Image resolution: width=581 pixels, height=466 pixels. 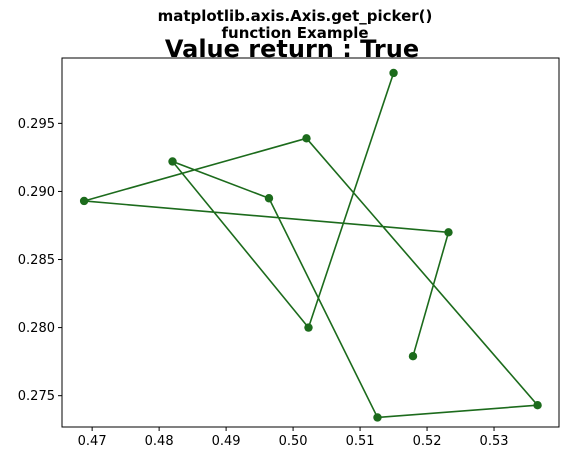 I want to click on x-tick-label: 0.52, so click(x=427, y=441).